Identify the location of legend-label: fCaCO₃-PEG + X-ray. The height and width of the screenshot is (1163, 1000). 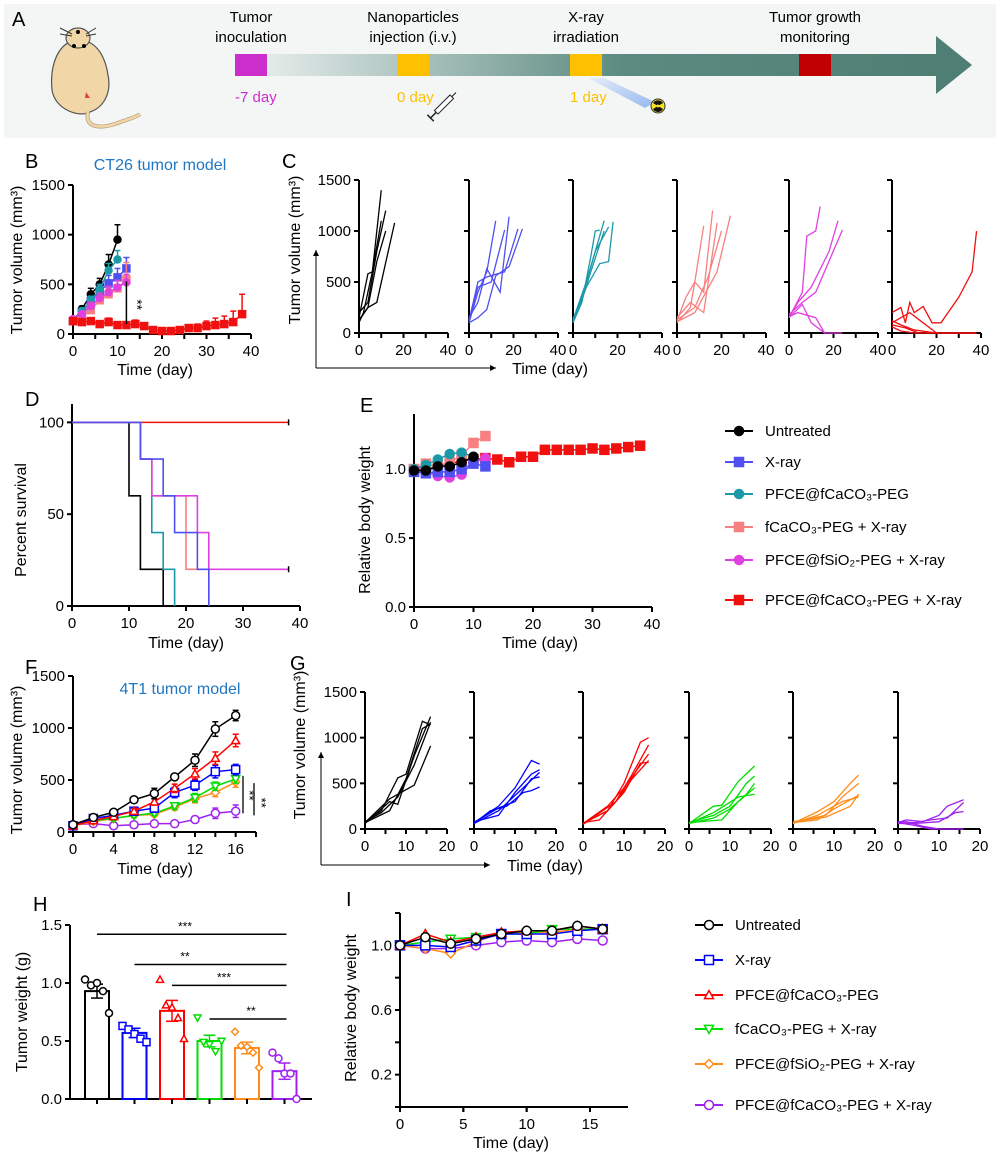
(836, 527).